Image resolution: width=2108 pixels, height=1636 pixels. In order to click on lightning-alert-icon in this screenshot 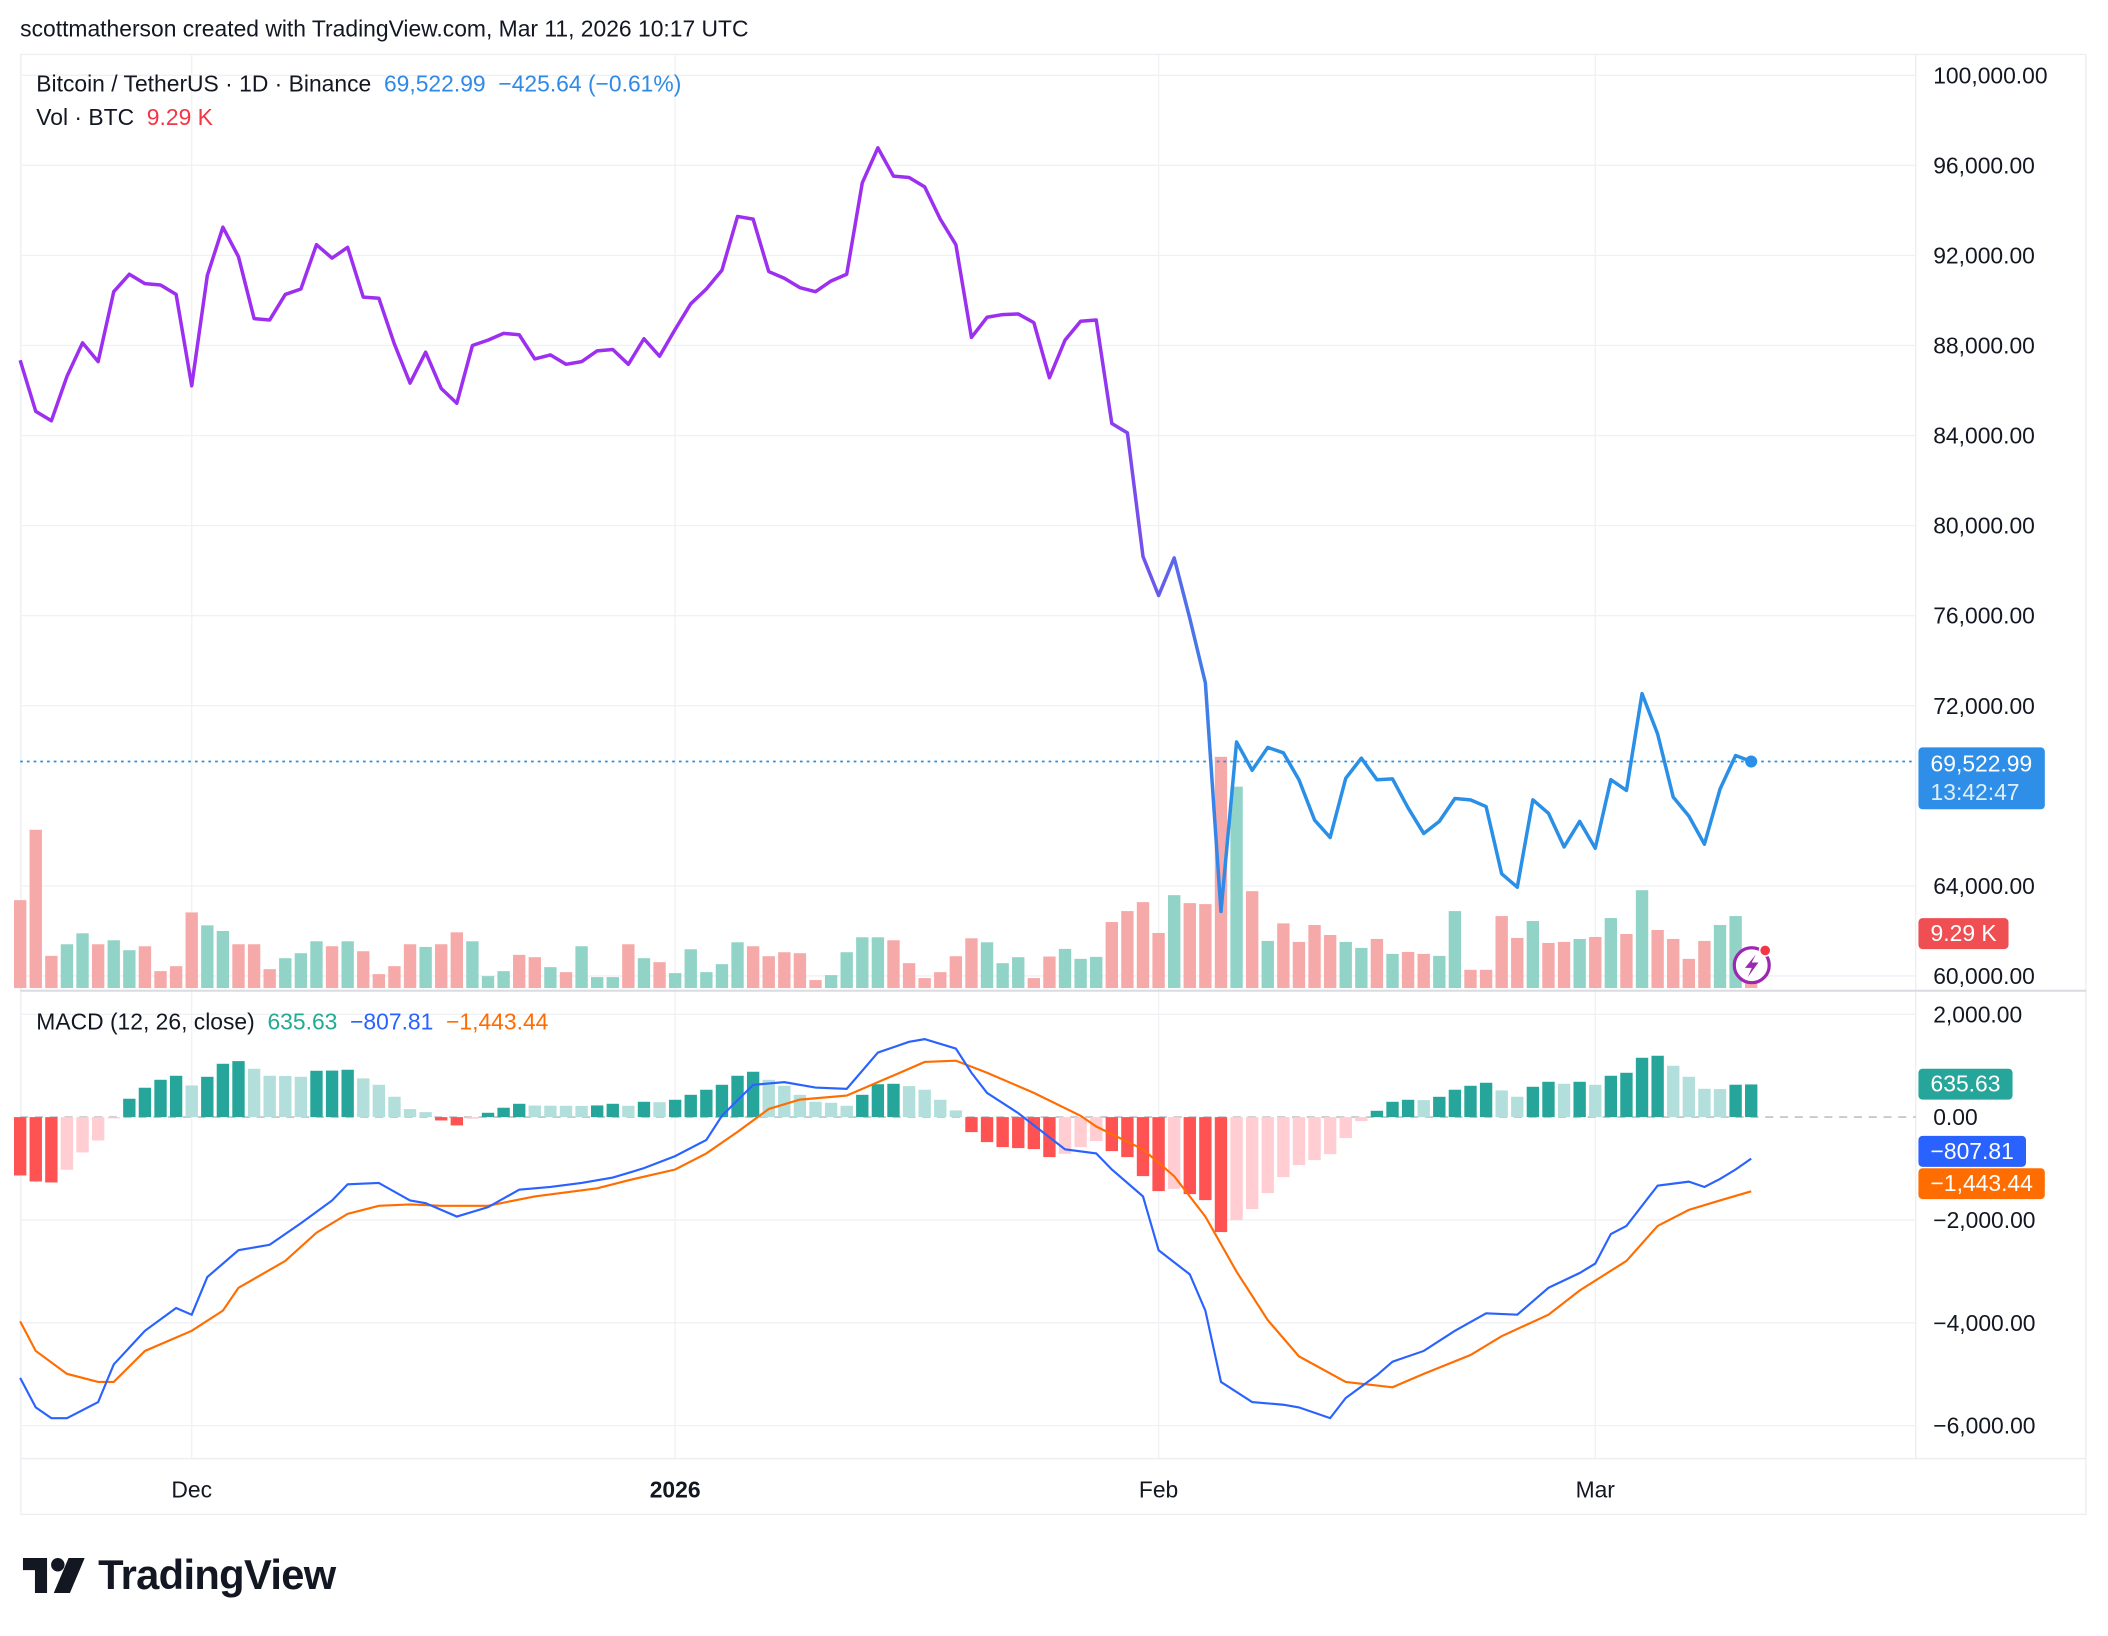, I will do `click(1752, 964)`.